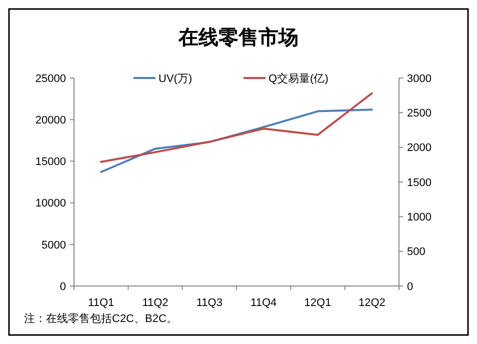 Image resolution: width=477 pixels, height=344 pixels. What do you see at coordinates (54, 245) in the screenshot?
I see `y-tick-label: 5000` at bounding box center [54, 245].